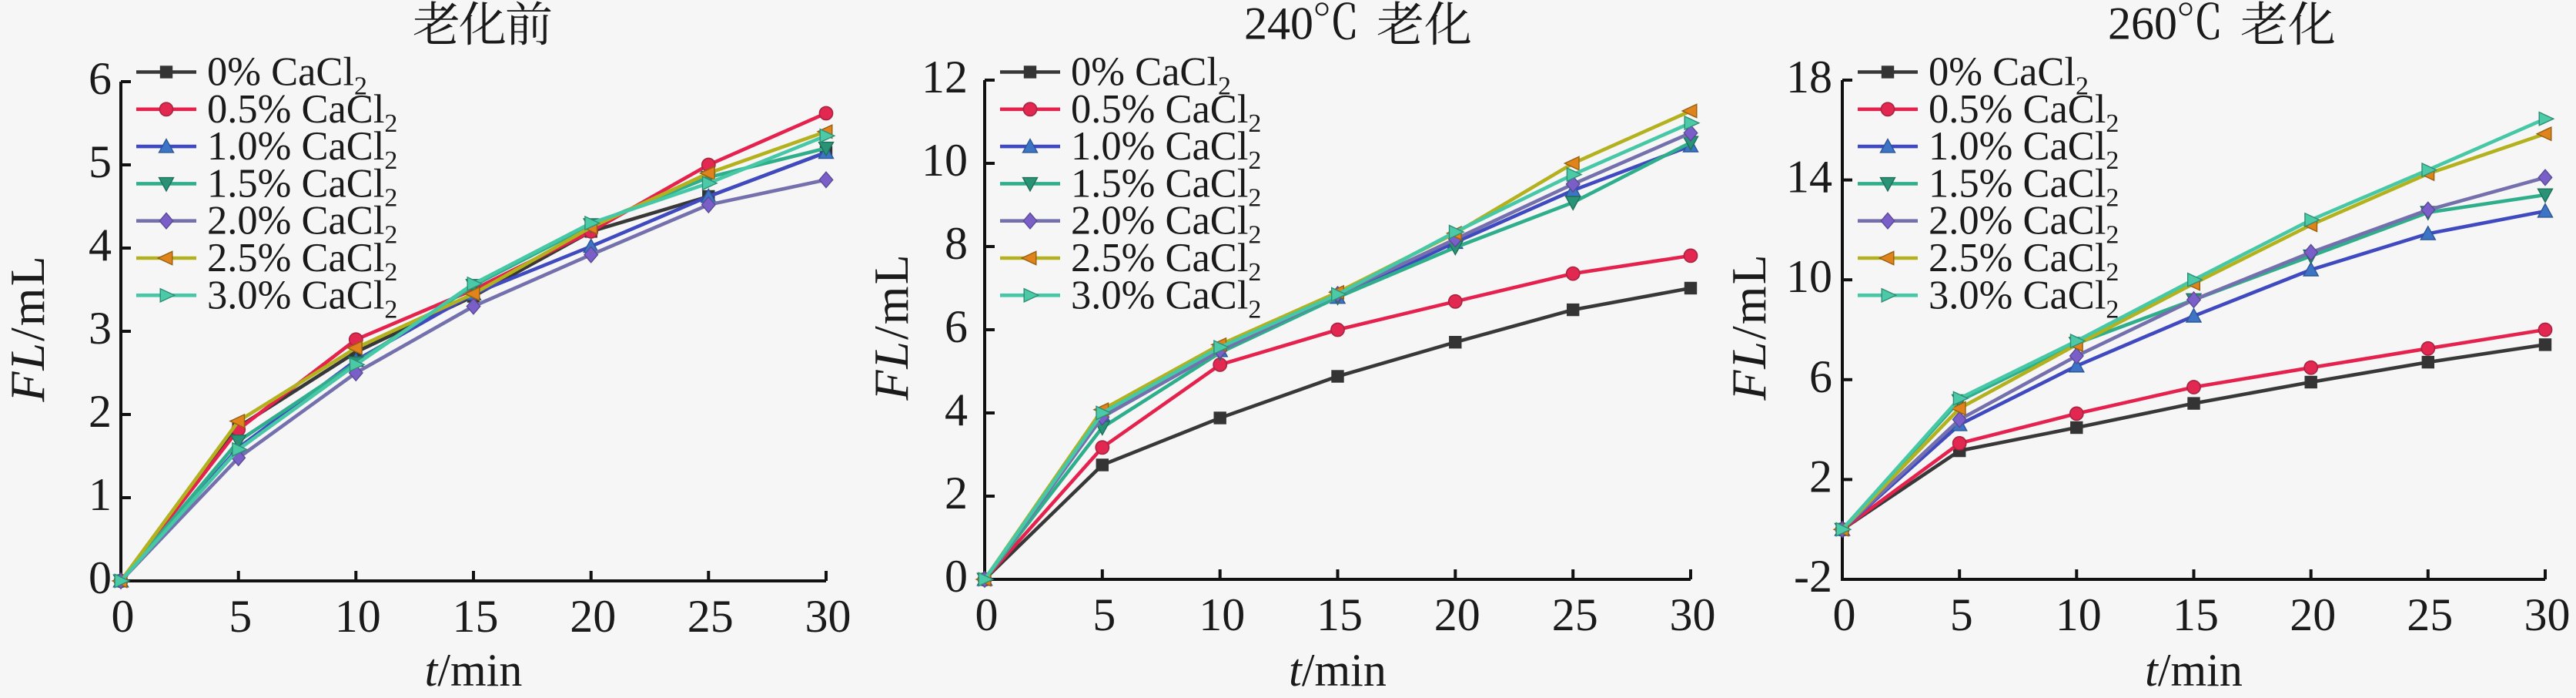 The image size is (2576, 698). Describe the element at coordinates (1809, 77) in the screenshot. I see `svg-text: 18` at that location.